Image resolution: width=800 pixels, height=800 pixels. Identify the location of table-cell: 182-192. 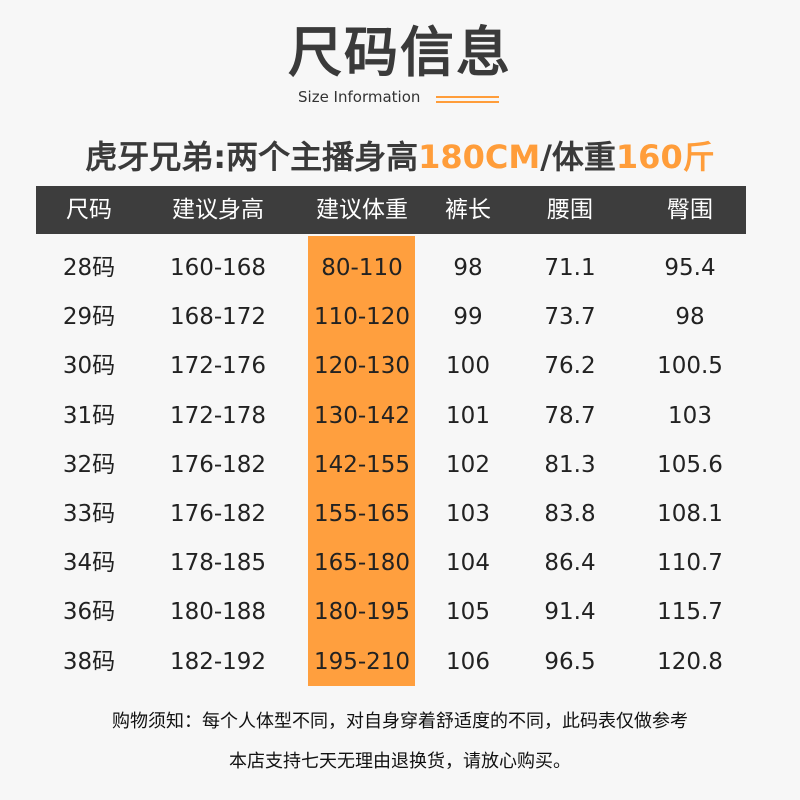
(218, 661).